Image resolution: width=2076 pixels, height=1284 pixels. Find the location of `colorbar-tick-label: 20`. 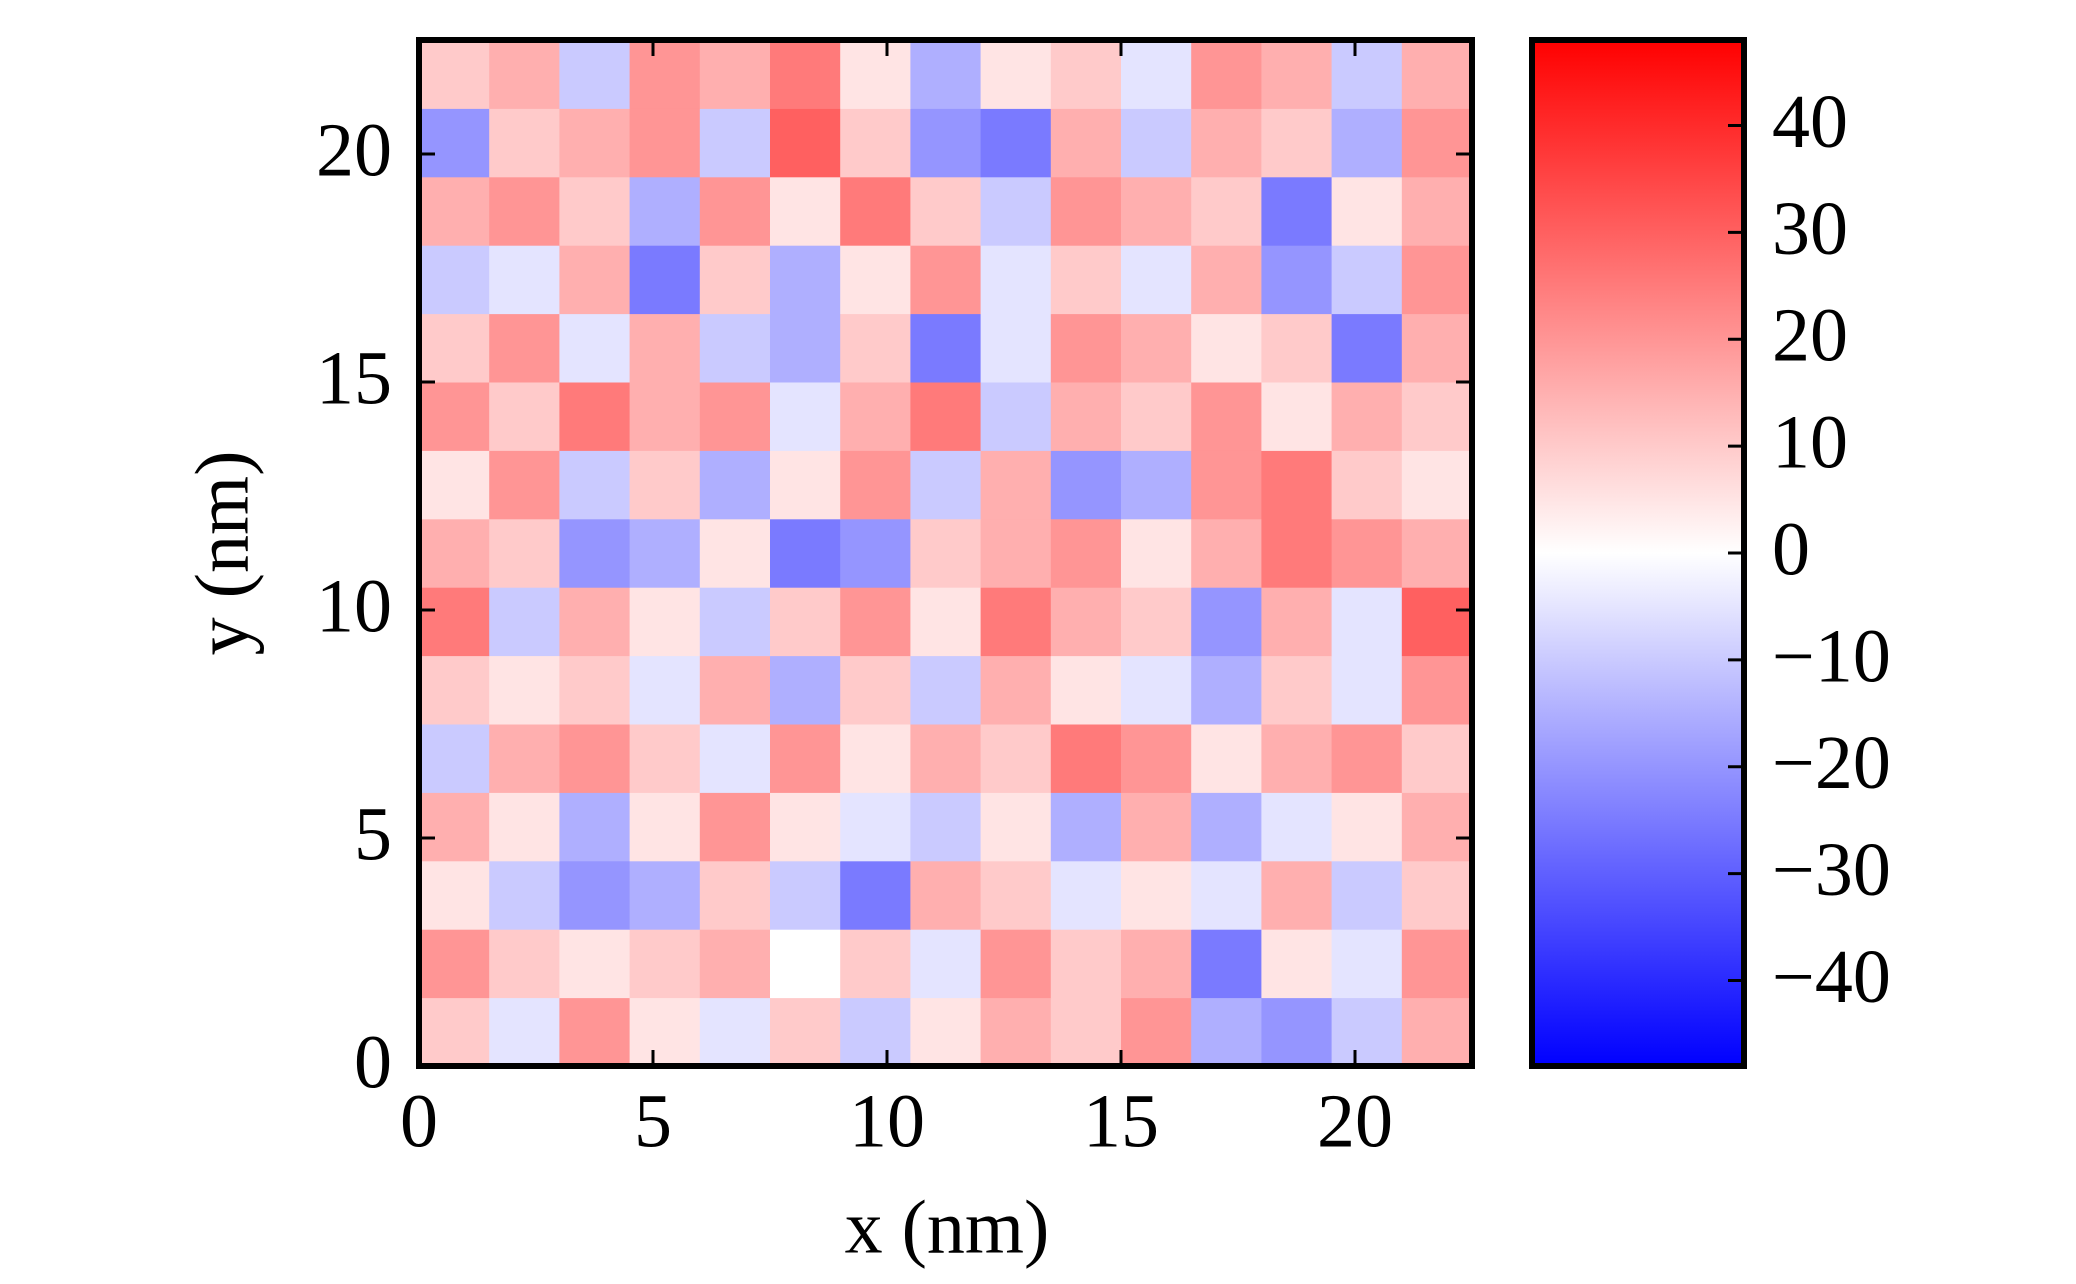

colorbar-tick-label: 20 is located at coordinates (1810, 336).